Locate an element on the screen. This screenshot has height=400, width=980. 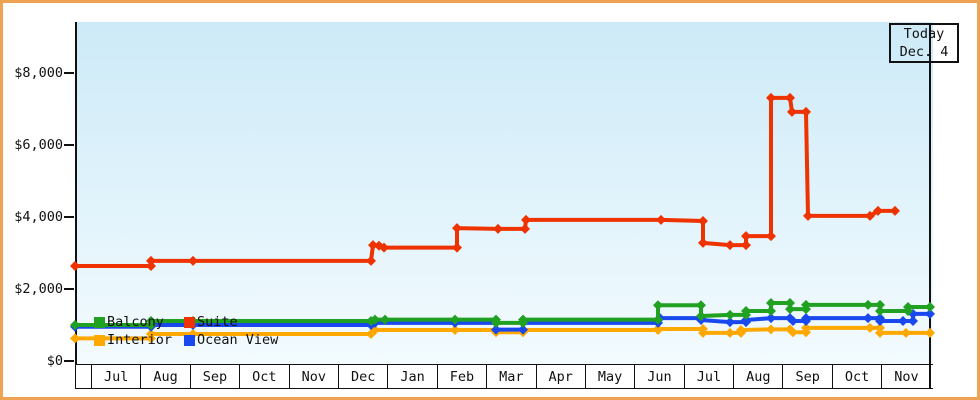
legend-item-balcony: Balcony is located at coordinates (129, 322).